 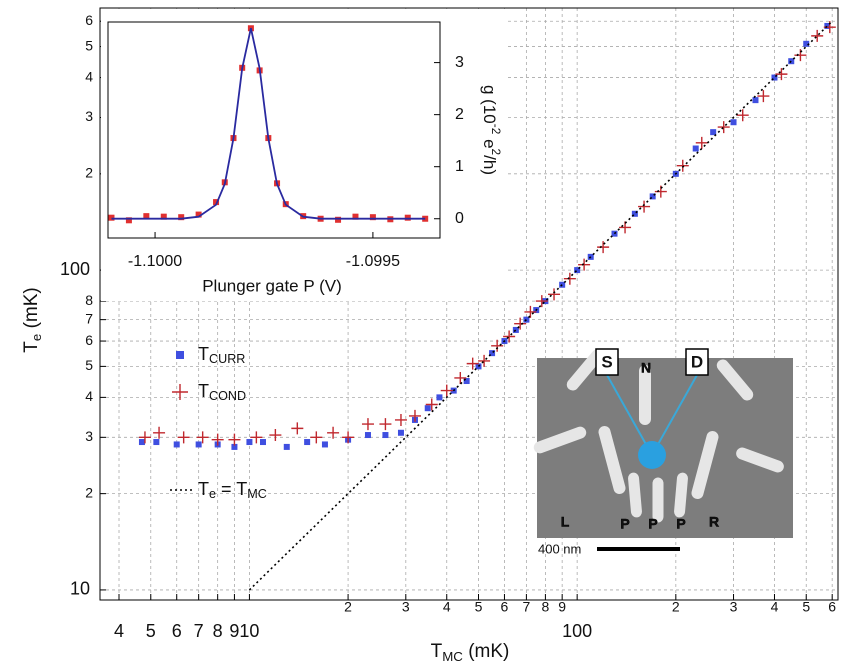 I want to click on scale-bar, so click(x=638, y=549).